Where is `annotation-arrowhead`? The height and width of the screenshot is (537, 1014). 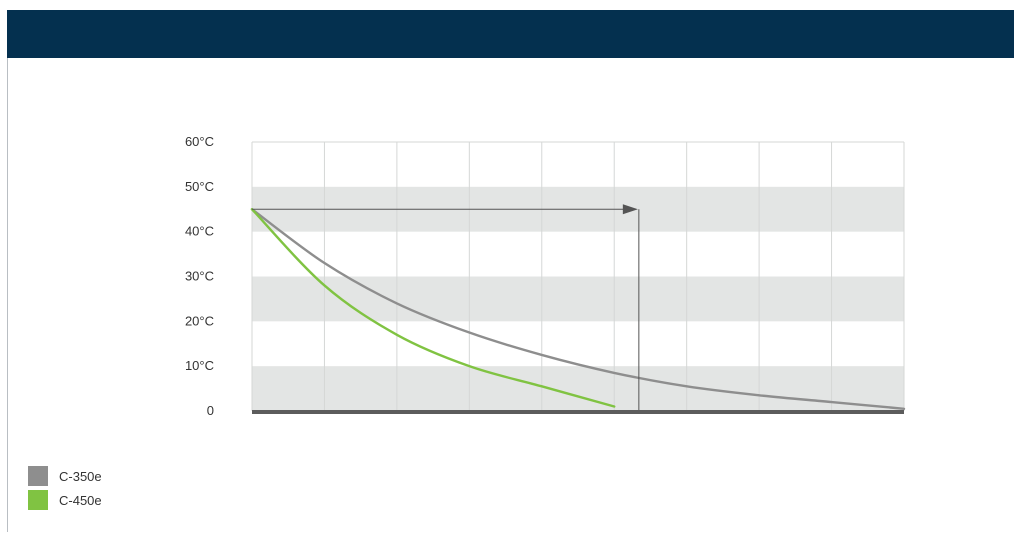 annotation-arrowhead is located at coordinates (630, 209).